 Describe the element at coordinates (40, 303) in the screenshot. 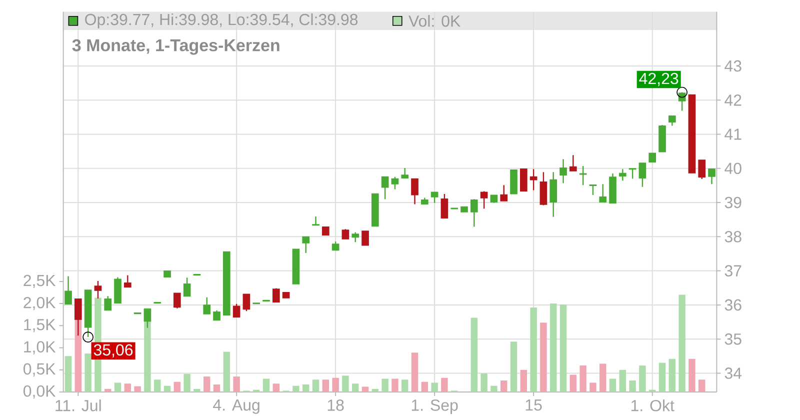

I see `y2-tick-label: 2,0K` at that location.